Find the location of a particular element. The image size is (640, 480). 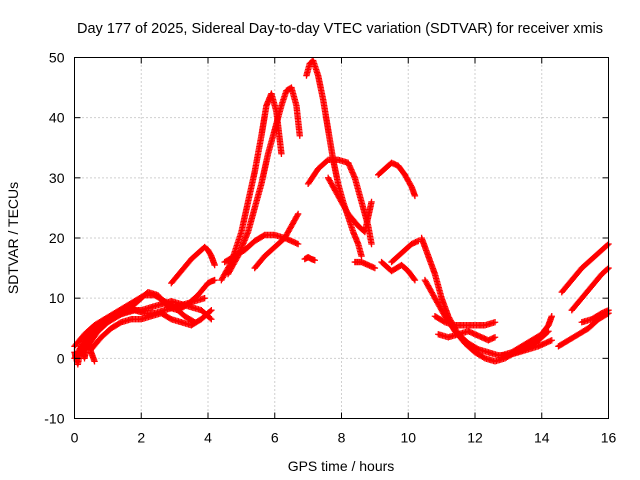

x-tick-label: 14 is located at coordinates (542, 438).